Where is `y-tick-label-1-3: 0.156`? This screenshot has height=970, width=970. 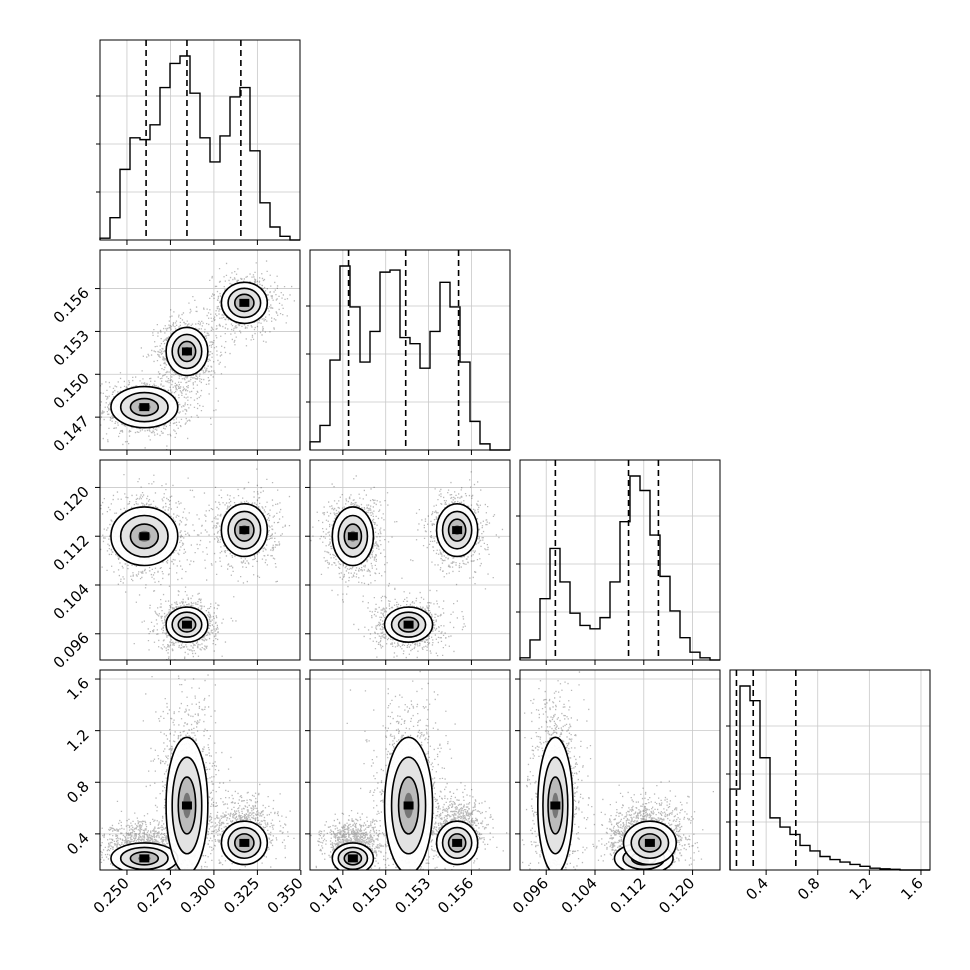
y-tick-label-1-3: 0.156 is located at coordinates (71, 305).